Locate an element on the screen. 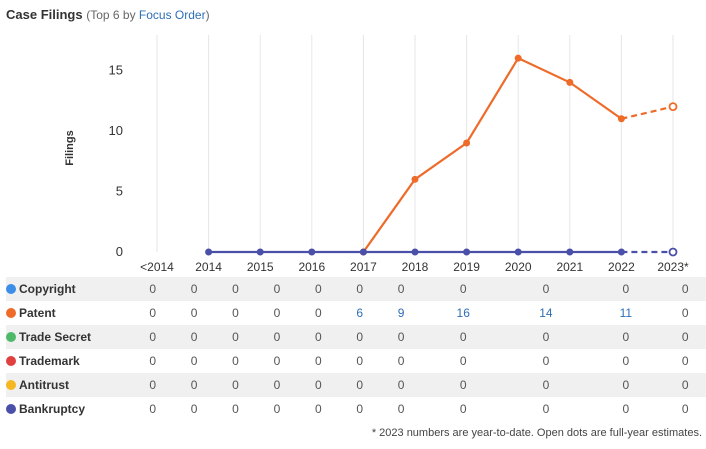 The height and width of the screenshot is (449, 706). x-tick-10: 2023* is located at coordinates (673, 267).